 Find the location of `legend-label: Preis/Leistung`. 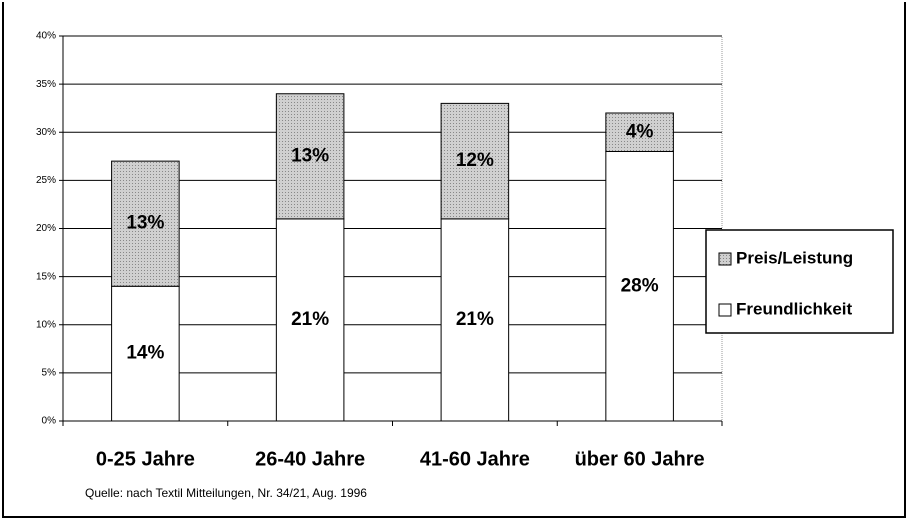

legend-label: Preis/Leistung is located at coordinates (794, 257).